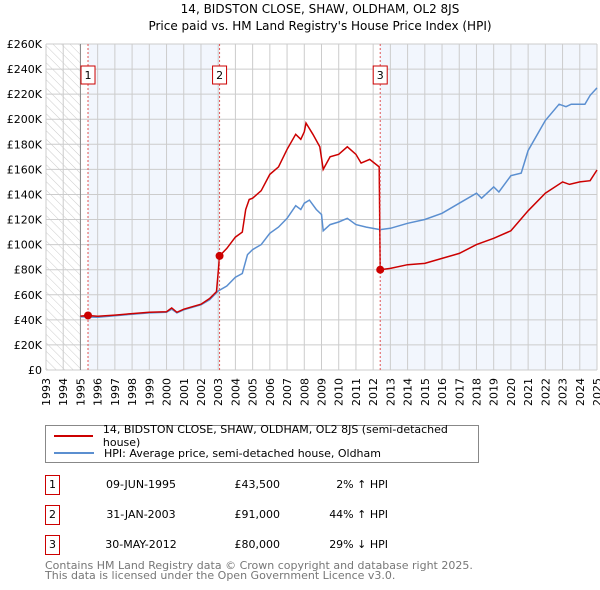 The height and width of the screenshot is (590, 600). I want to click on sale-date: 31-JAN-2003, so click(141, 514).